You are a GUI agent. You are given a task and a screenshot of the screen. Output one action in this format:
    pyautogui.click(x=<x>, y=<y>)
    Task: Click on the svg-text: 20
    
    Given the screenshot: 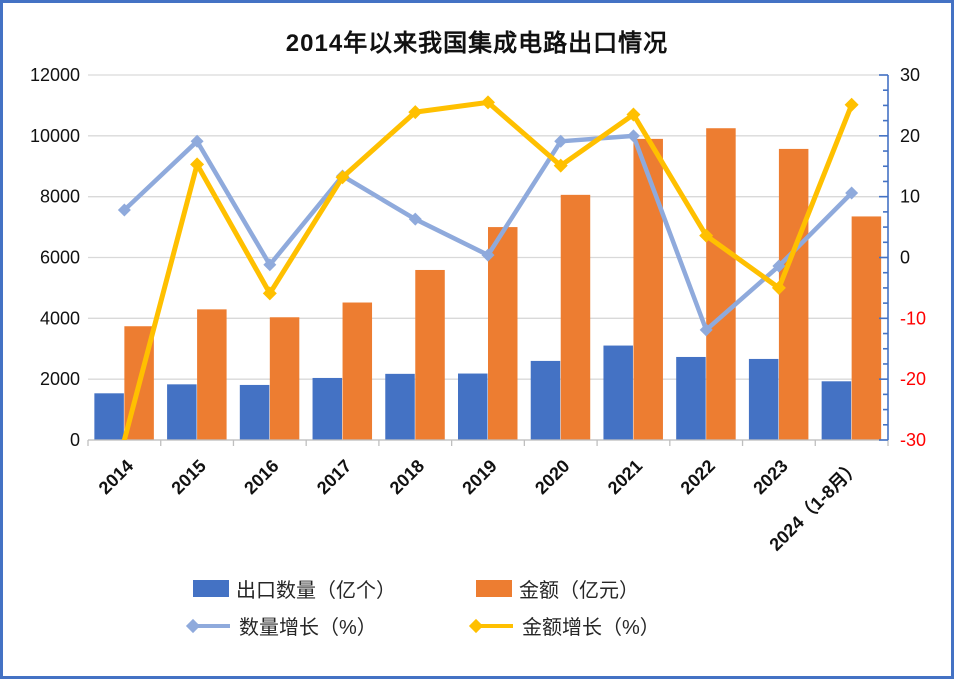 What is the action you would take?
    pyautogui.click(x=910, y=136)
    